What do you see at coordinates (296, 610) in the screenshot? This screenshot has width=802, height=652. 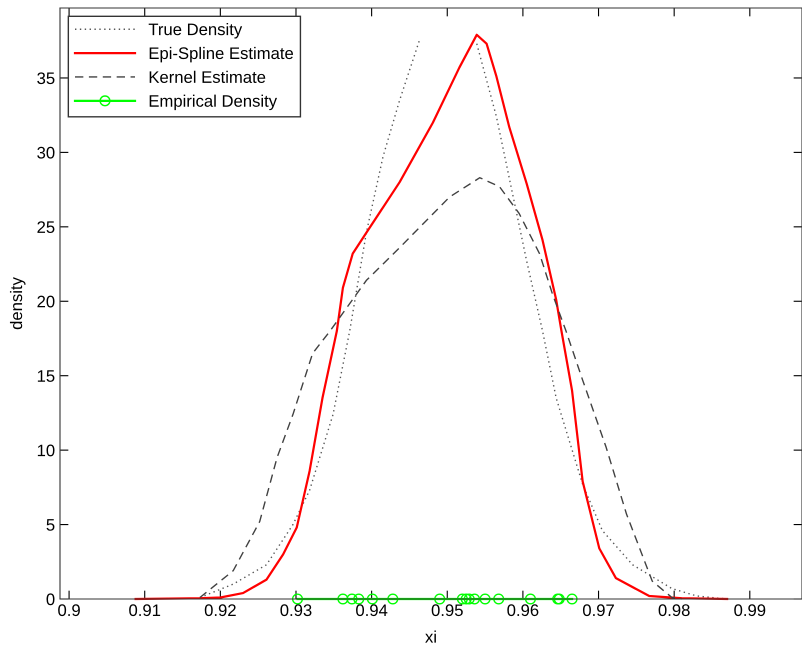 I see `x-tick-label: 0.93` at bounding box center [296, 610].